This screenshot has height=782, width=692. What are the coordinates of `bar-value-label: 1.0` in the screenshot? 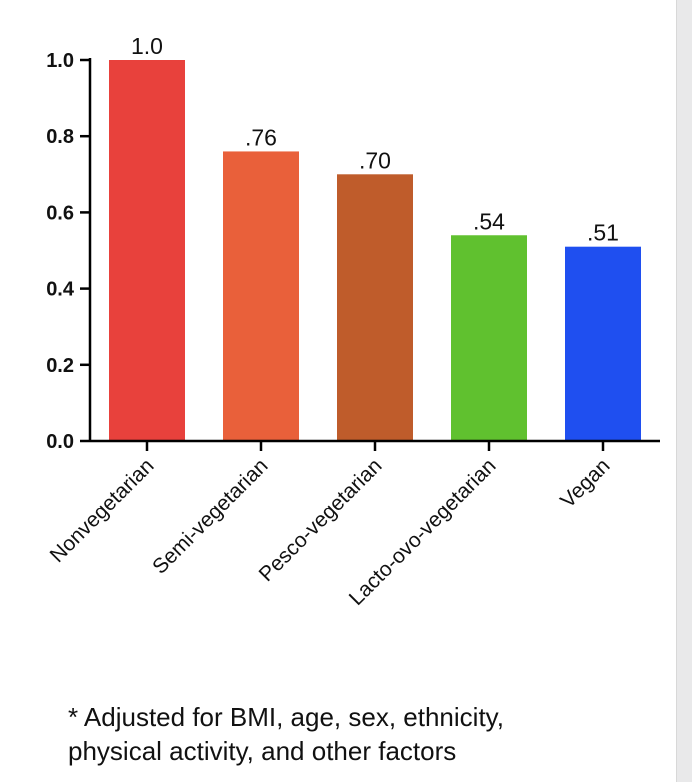 It's located at (147, 46).